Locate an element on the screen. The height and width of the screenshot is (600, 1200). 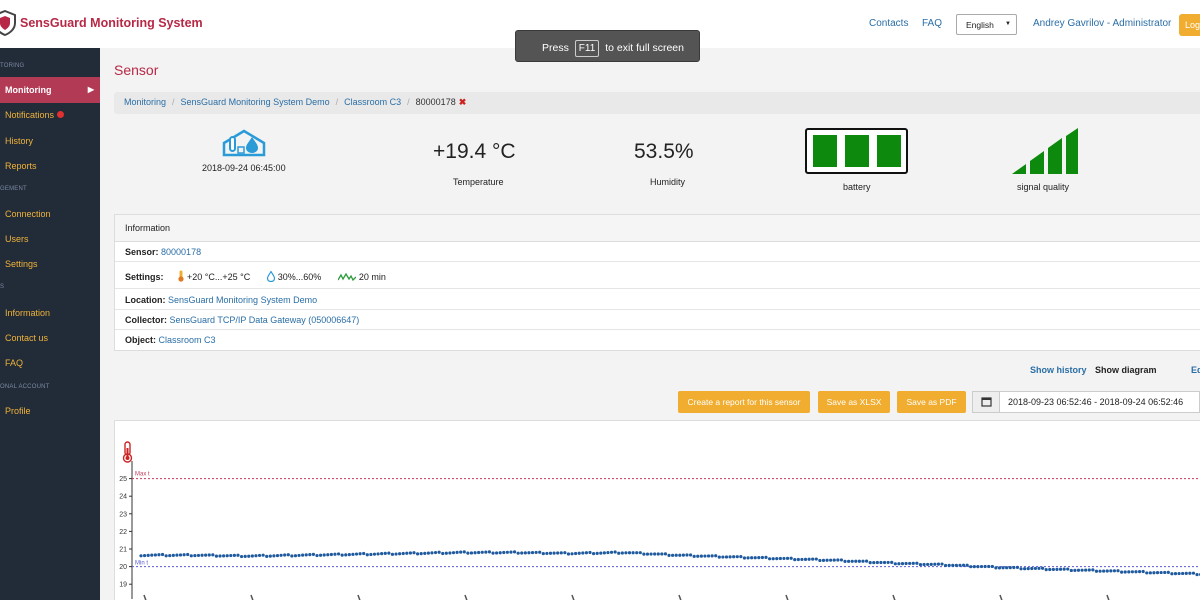
create-report-button: Create a report for this sensor is located at coordinates (744, 402).